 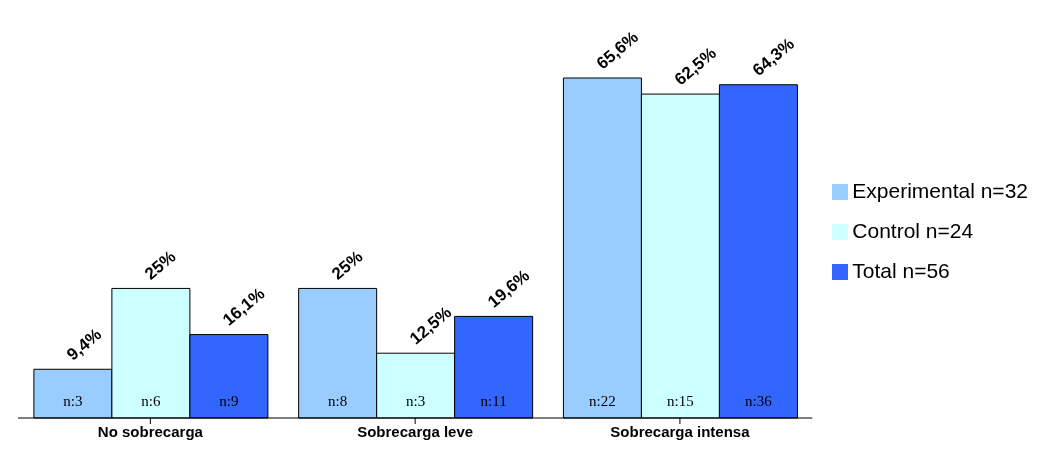 I want to click on annotation: n:15, so click(x=680, y=401).